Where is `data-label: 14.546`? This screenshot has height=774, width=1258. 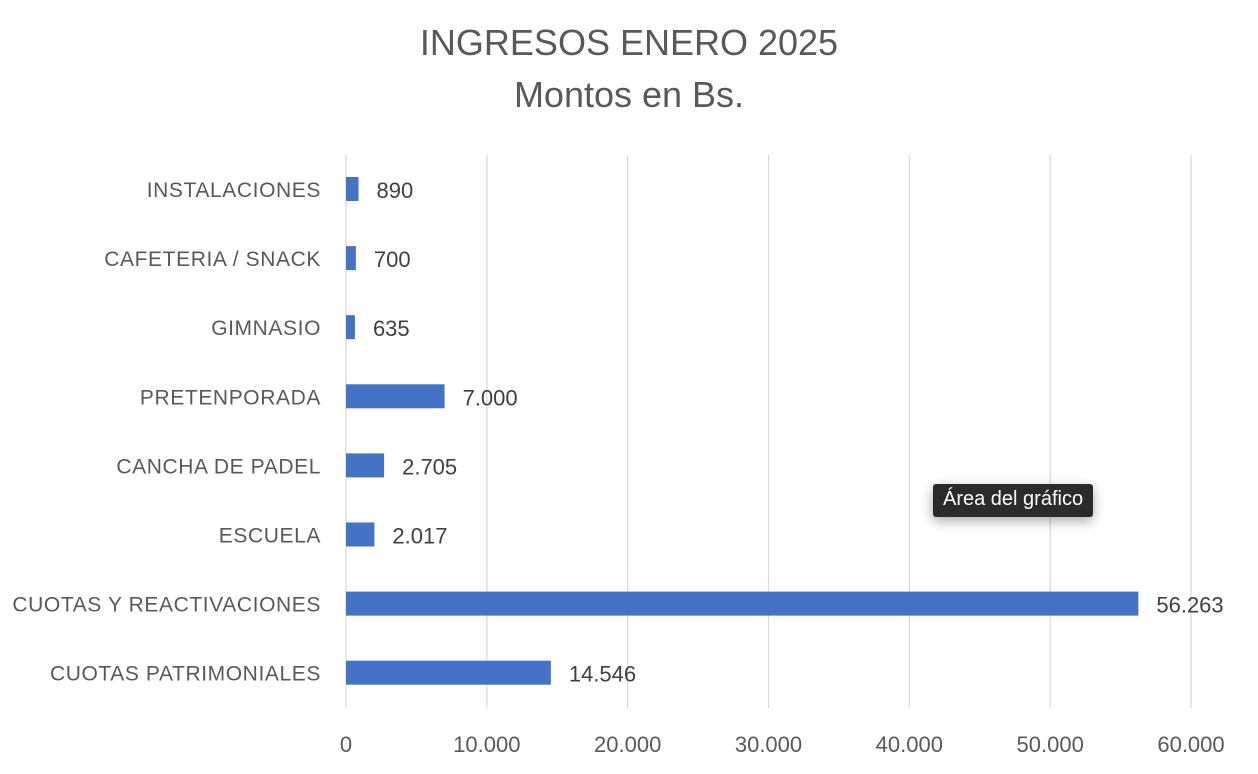 data-label: 14.546 is located at coordinates (602, 674).